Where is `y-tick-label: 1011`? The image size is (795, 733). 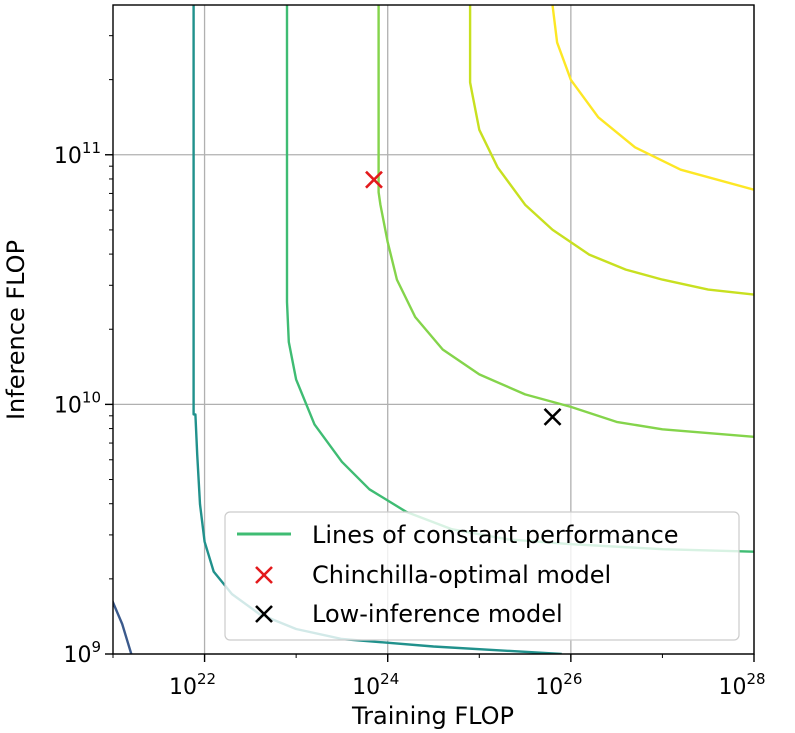 y-tick-label: 1011 is located at coordinates (77, 154).